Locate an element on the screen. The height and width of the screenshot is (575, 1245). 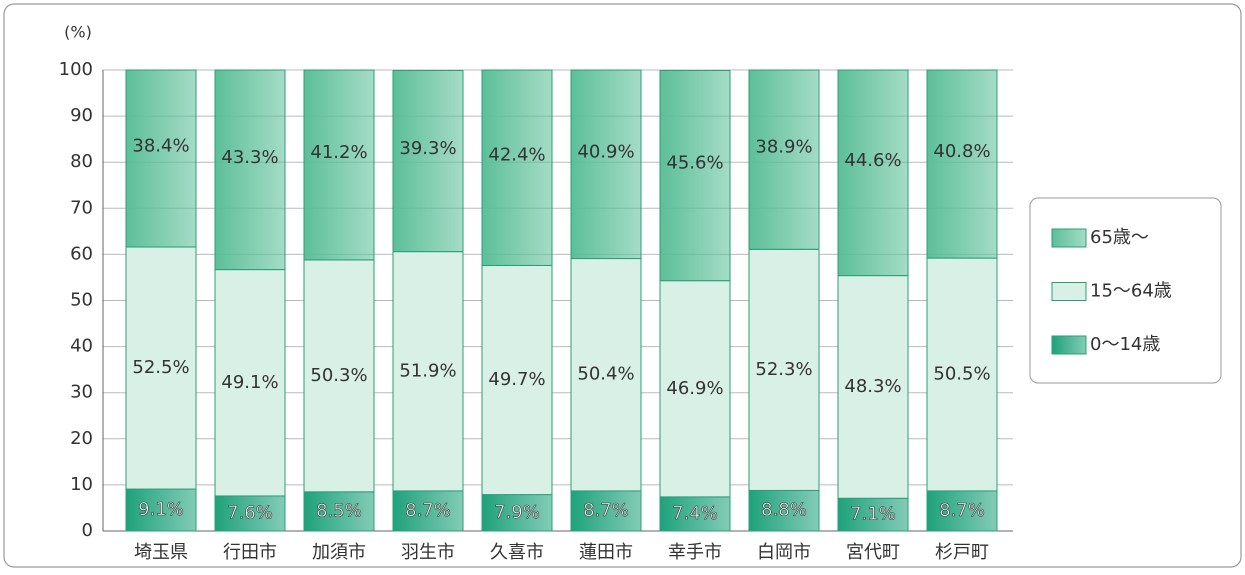
data-label: 9.1% is located at coordinates (161, 509).